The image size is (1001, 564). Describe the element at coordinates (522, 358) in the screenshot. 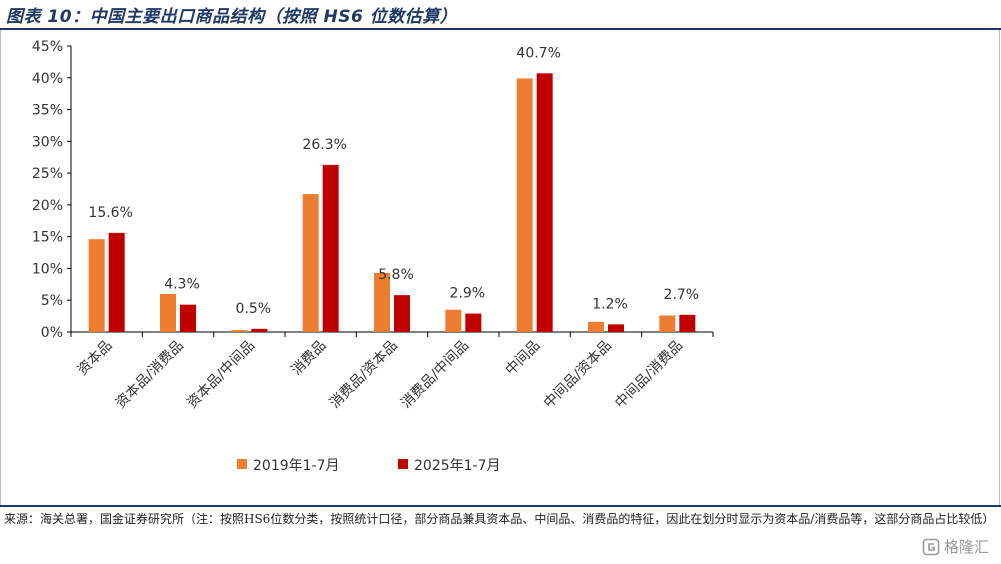

I see `x-category-label: 中间品` at that location.